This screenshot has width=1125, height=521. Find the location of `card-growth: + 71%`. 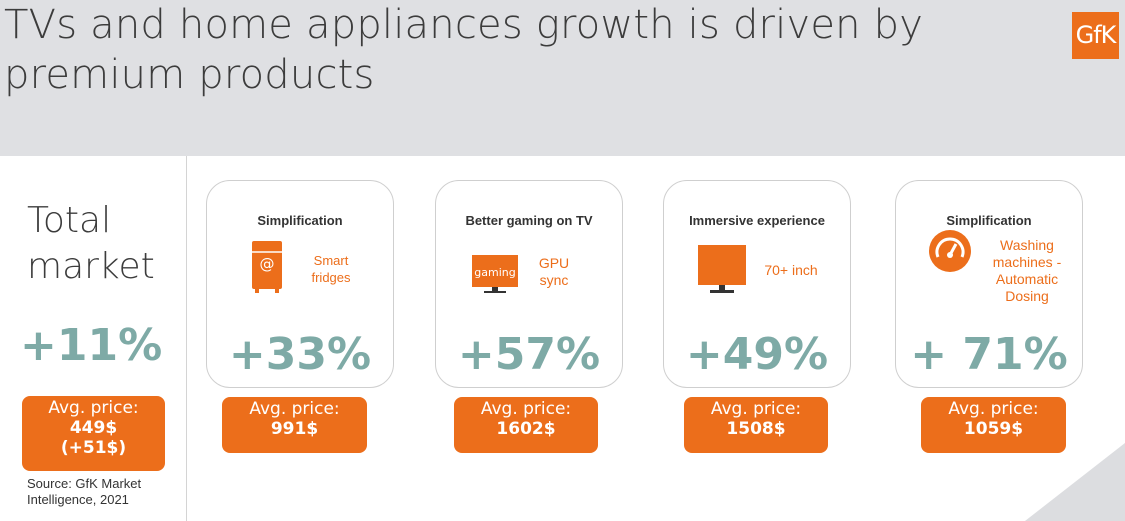

card-growth: + 71% is located at coordinates (989, 354).